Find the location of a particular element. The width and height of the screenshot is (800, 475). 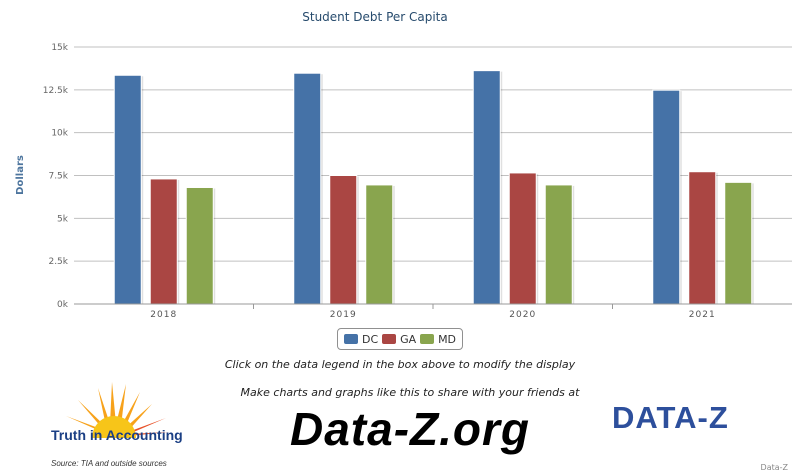

y-tick-label: 7.5k is located at coordinates (58, 177).